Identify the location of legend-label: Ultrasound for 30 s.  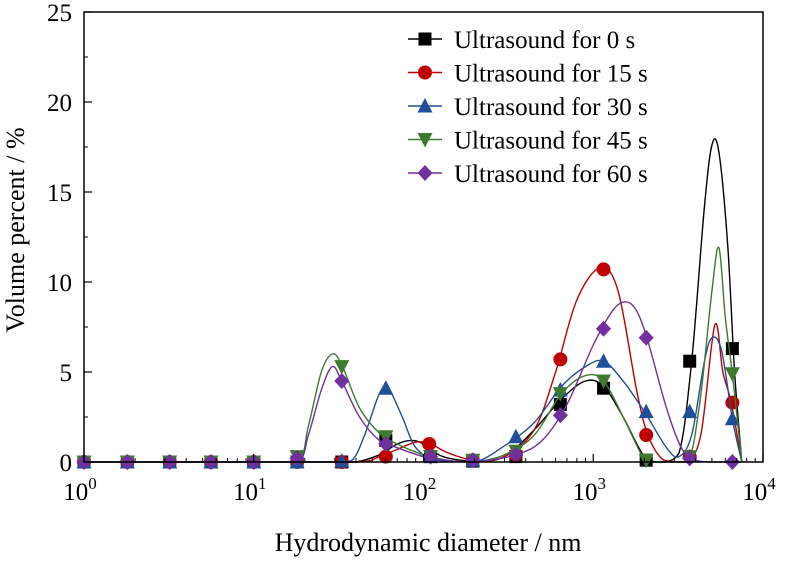
(551, 107).